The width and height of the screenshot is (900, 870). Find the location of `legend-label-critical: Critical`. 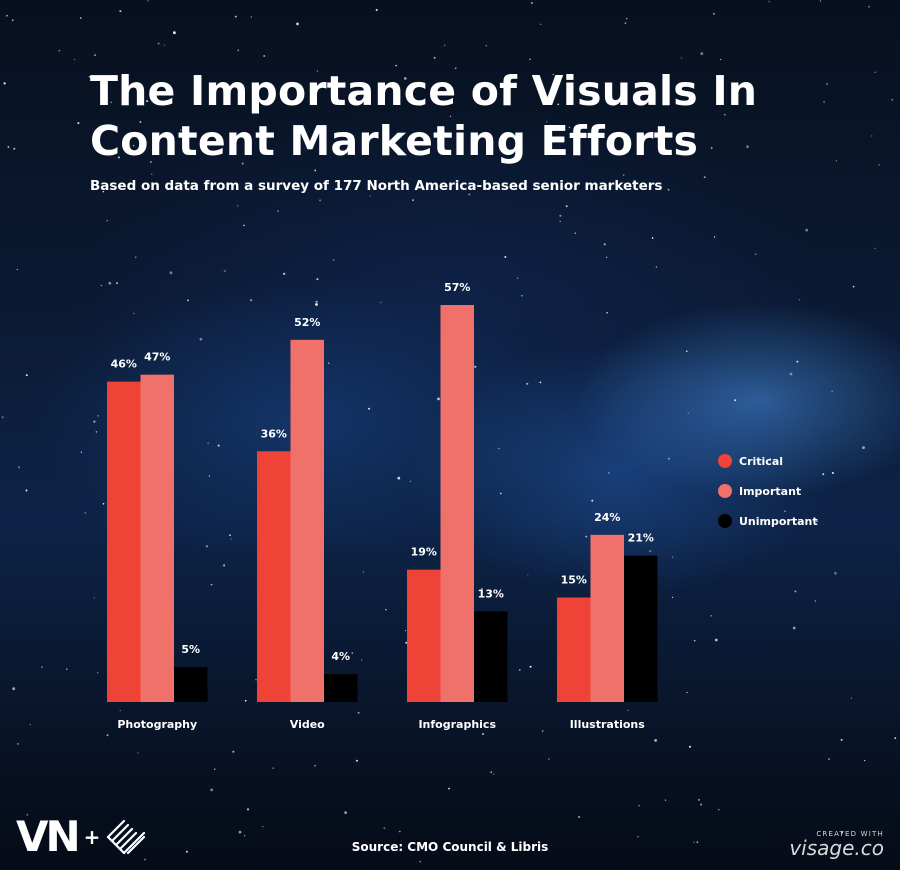

legend-label-critical: Critical is located at coordinates (761, 461).